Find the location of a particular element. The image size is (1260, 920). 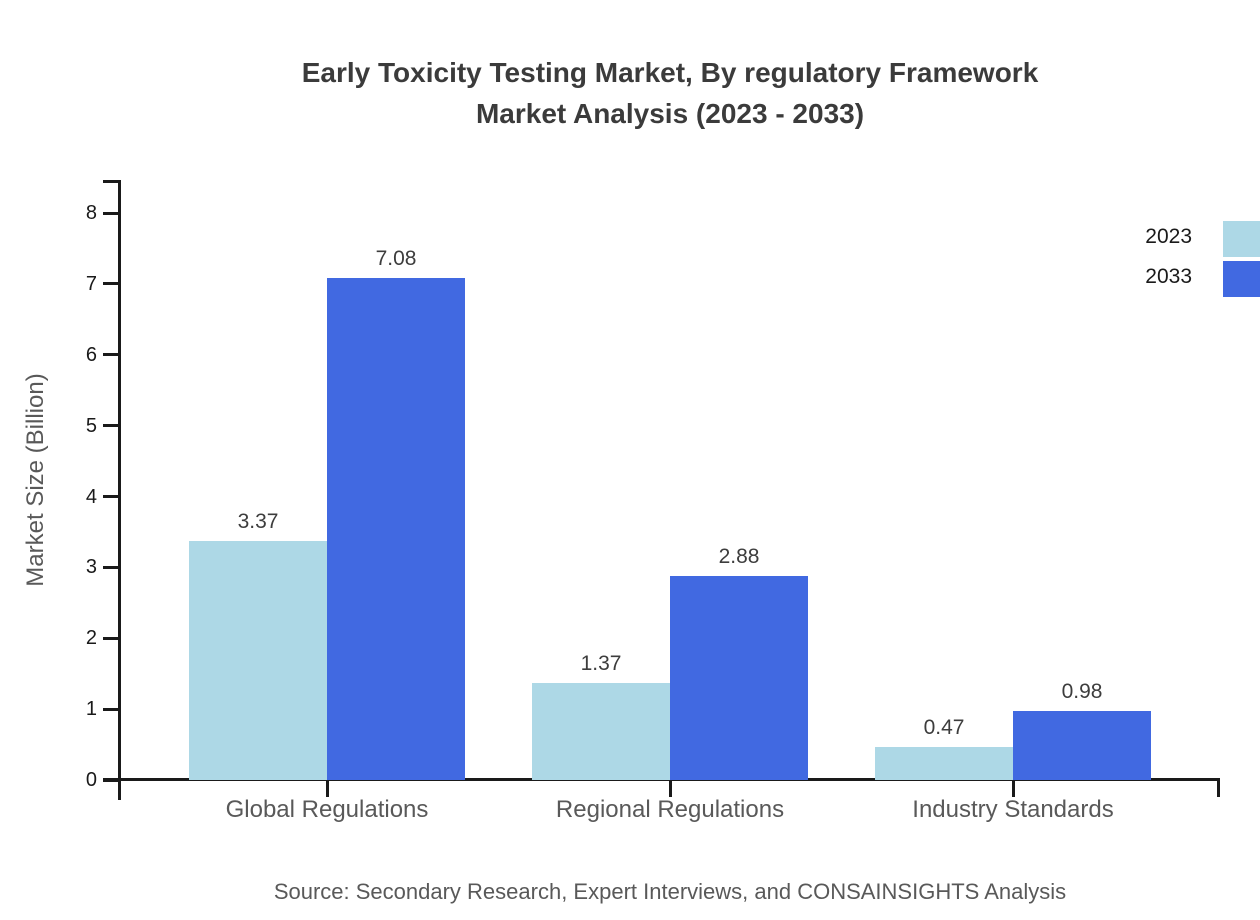

y-axis-tick-label: 3 is located at coordinates (91, 567).